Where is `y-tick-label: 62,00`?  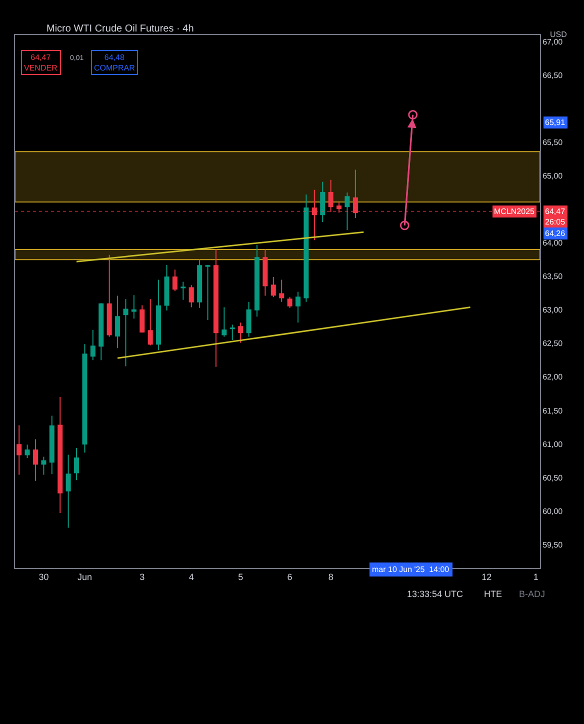
y-tick-label: 62,00 is located at coordinates (553, 377).